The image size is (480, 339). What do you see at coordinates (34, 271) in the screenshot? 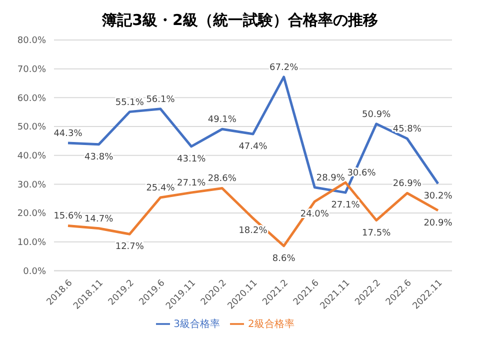
I see `y-tick-label: 0.0%` at bounding box center [34, 271].